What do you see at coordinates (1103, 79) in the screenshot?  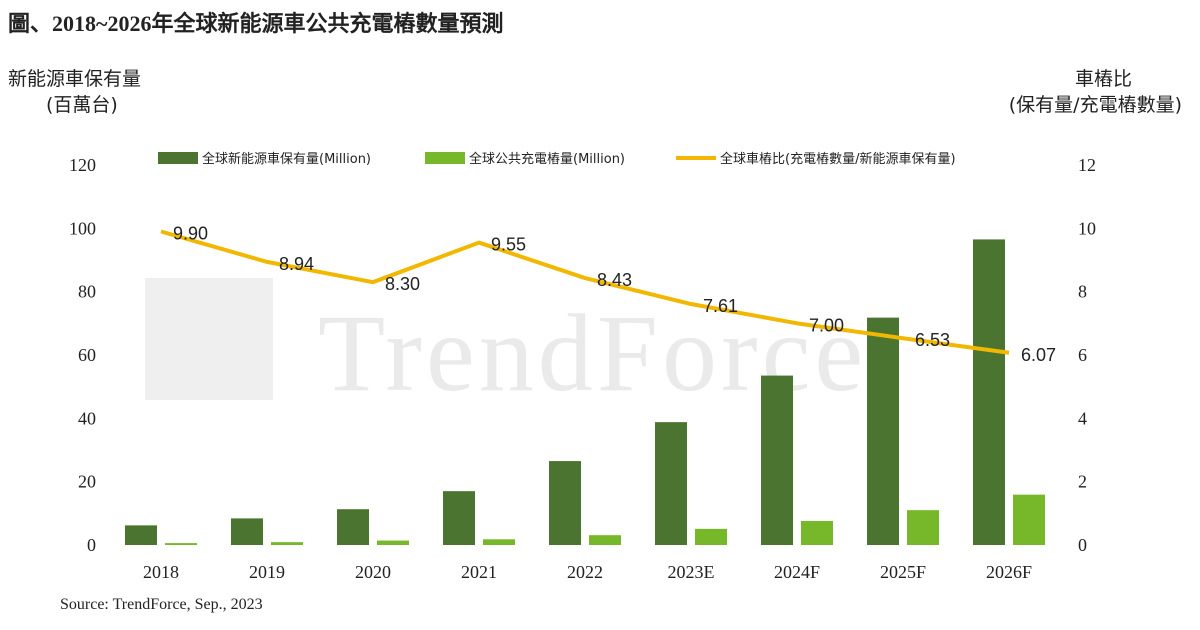 I see `right-axis-title-line1: 車樁比` at bounding box center [1103, 79].